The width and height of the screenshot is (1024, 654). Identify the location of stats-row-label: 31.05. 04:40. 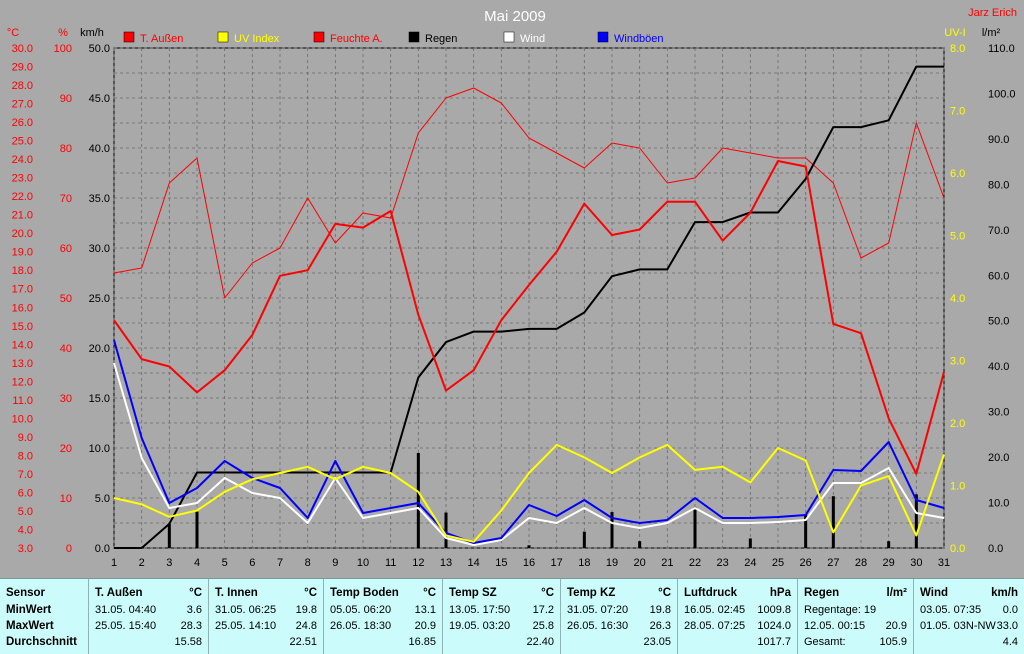
(126, 610).